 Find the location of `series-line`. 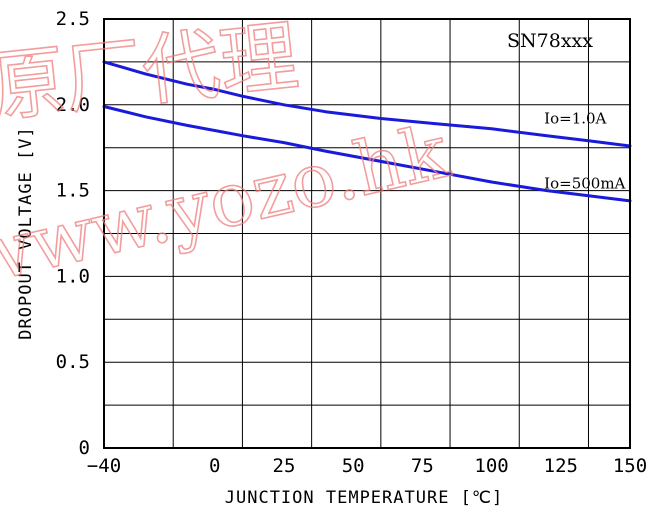

series-line is located at coordinates (367, 104).